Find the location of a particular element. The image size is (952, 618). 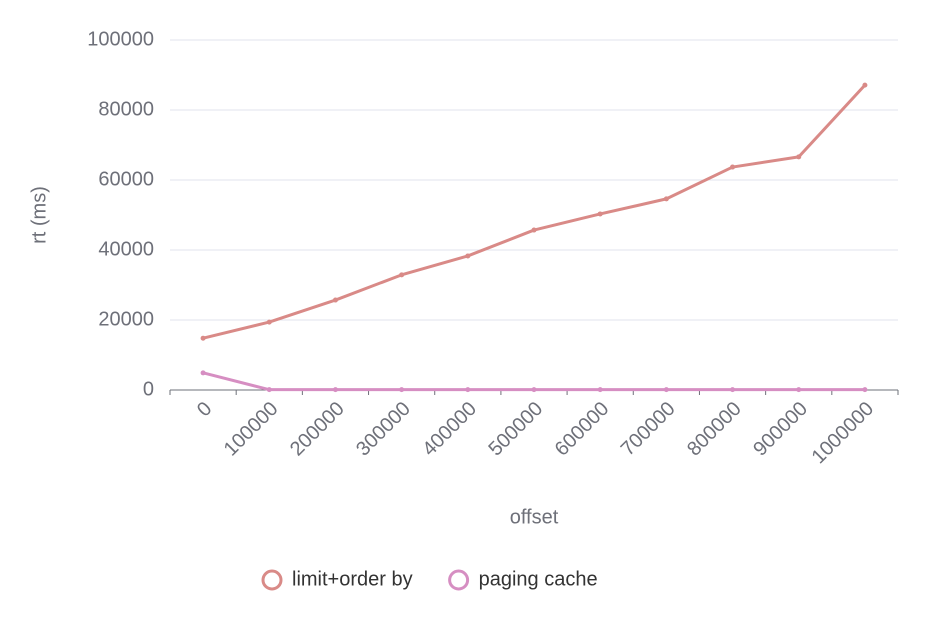

x-tick-label: 400000 is located at coordinates (449, 429).